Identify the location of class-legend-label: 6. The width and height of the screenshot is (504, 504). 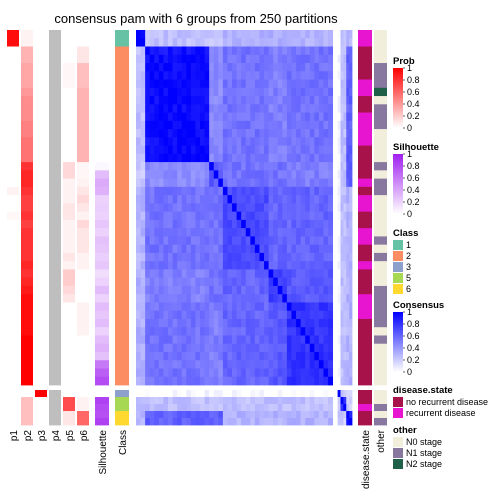
(408, 289).